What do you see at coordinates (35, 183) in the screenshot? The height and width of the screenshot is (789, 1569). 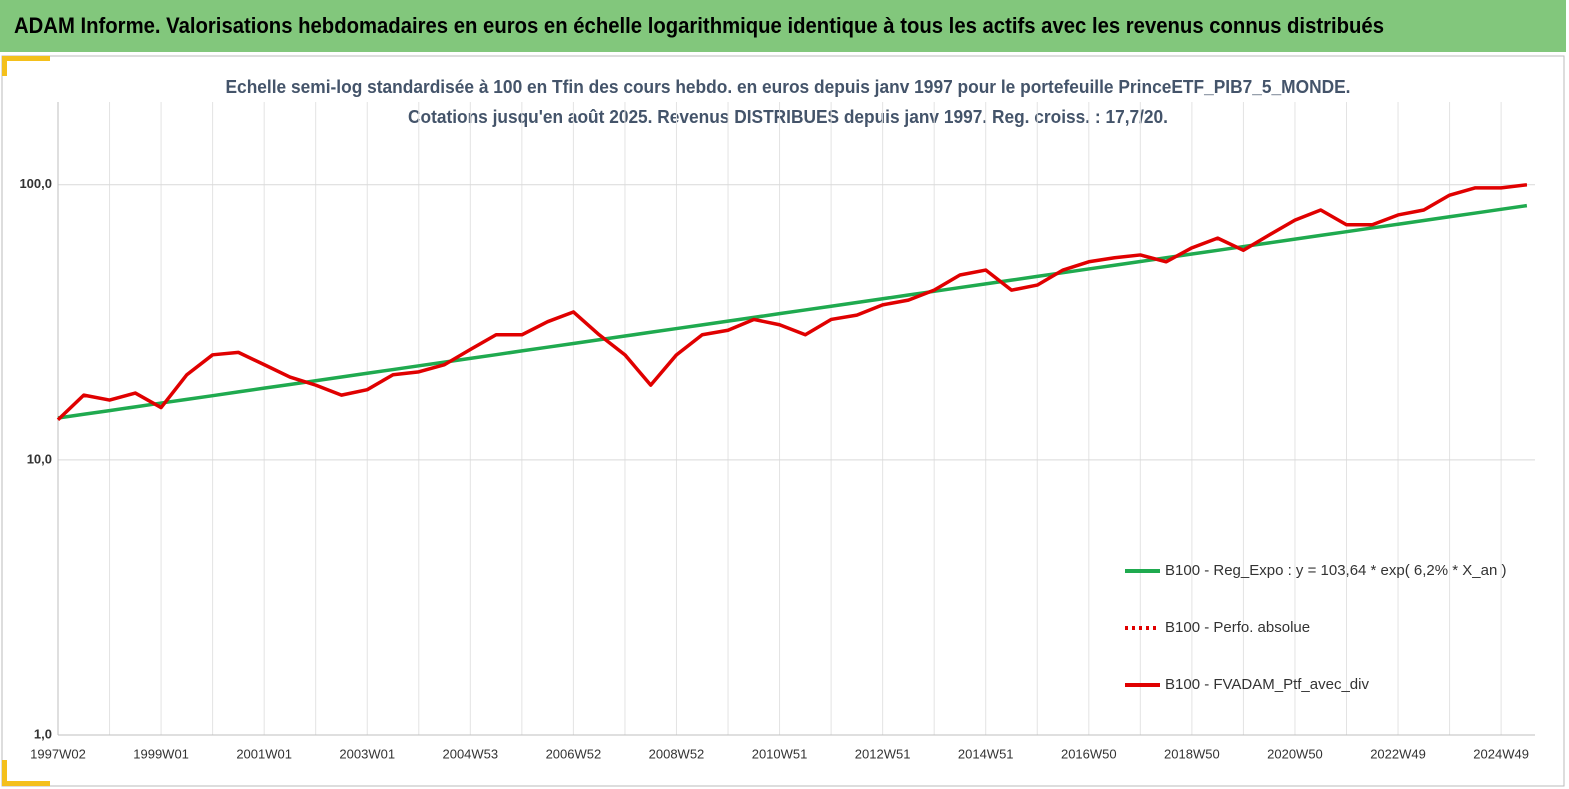 I see `y-tick-label: 100,0` at bounding box center [35, 183].